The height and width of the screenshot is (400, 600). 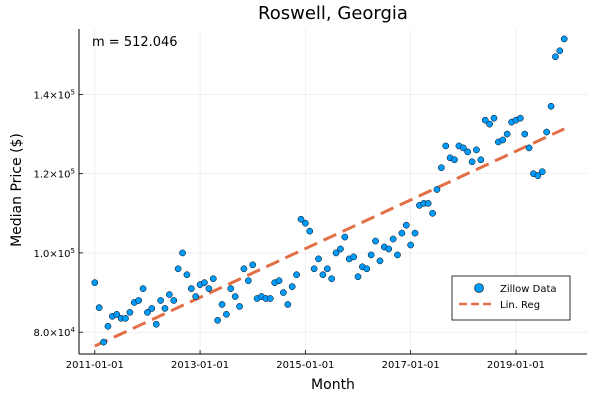 What do you see at coordinates (54, 94) in the screenshot?
I see `y-tick-label-3: 1.4×105` at bounding box center [54, 94].